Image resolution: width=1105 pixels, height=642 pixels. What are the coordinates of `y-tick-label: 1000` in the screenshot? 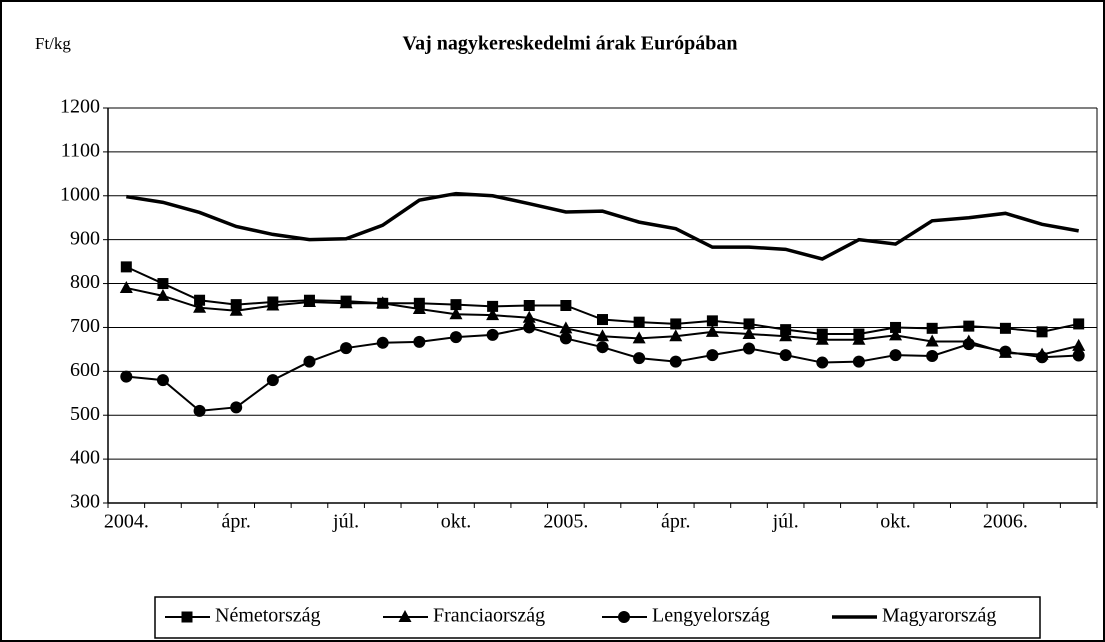 It's located at (80, 194).